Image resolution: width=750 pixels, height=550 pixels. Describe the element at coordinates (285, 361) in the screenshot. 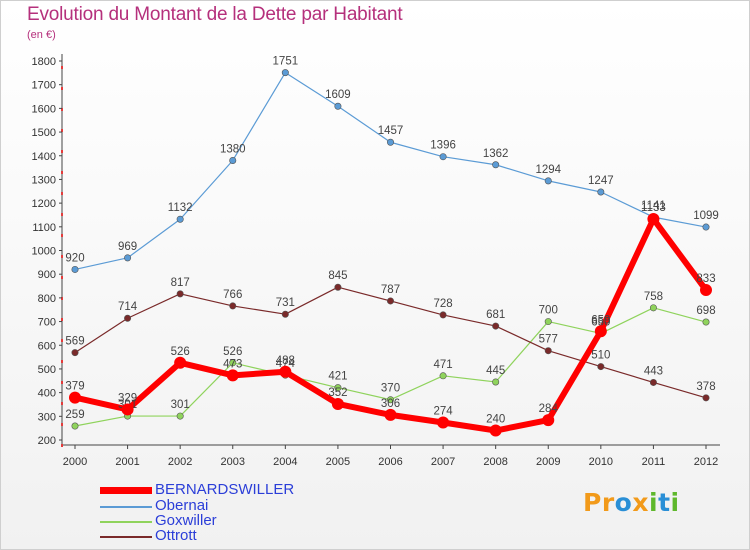

I see `data-label: 488` at that location.